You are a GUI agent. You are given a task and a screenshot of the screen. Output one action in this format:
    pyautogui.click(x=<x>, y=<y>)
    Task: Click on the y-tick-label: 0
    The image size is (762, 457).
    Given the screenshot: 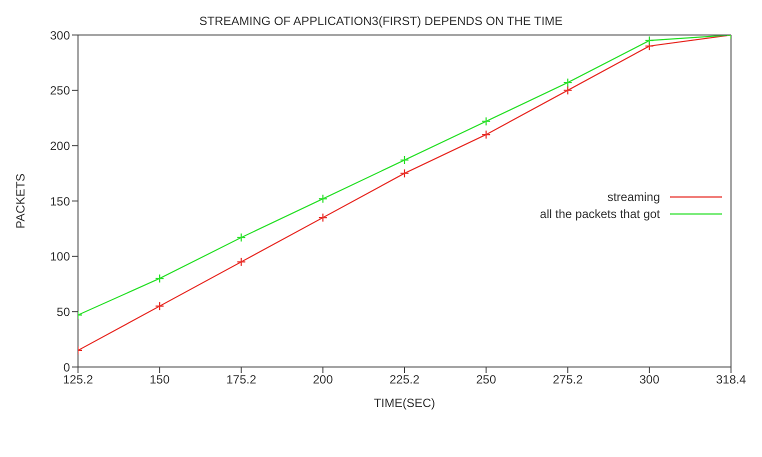 What is the action you would take?
    pyautogui.click(x=66, y=367)
    